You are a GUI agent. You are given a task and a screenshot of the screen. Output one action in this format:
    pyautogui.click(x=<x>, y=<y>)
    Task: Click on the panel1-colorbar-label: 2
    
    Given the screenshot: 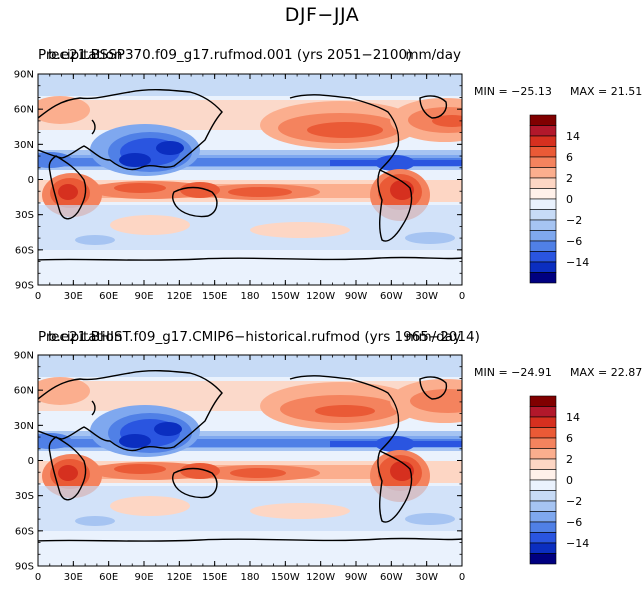 What is the action you would take?
    pyautogui.click(x=569, y=178)
    